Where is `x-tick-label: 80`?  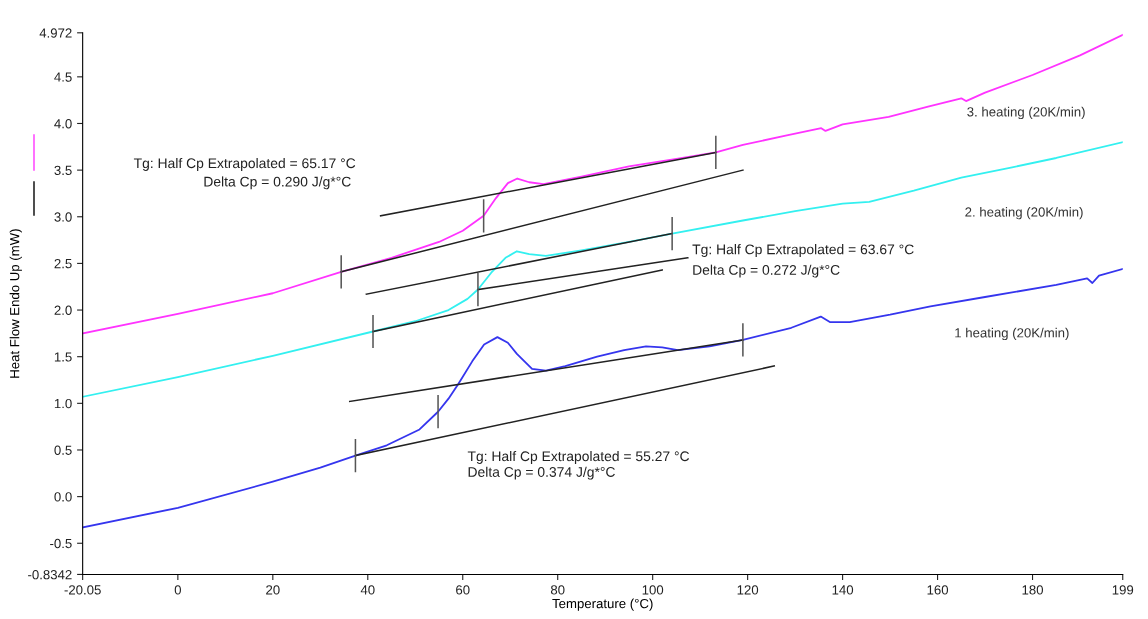
x-tick-label: 80 is located at coordinates (557, 590).